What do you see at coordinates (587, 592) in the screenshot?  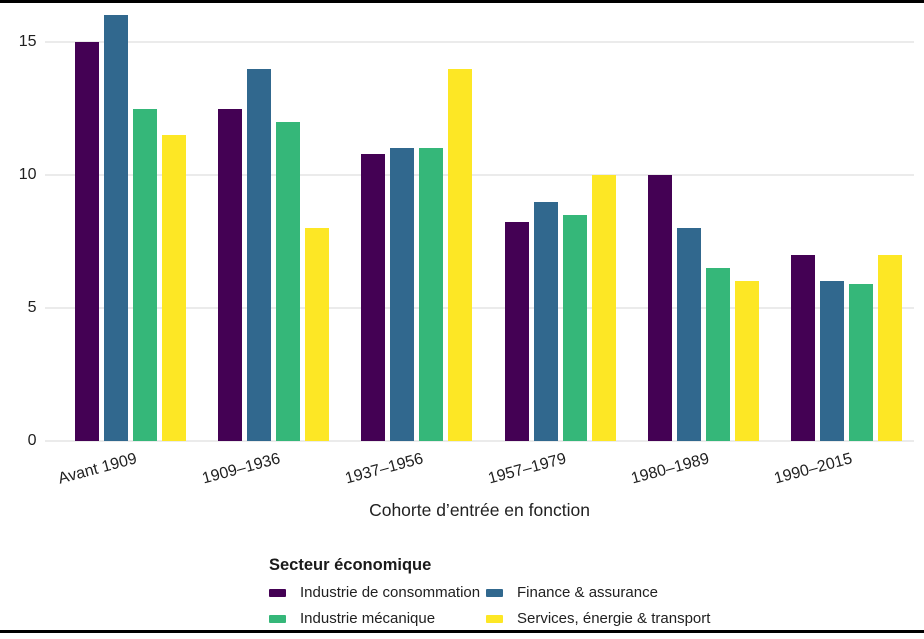 I see `legend-label: Finance & assurance` at bounding box center [587, 592].